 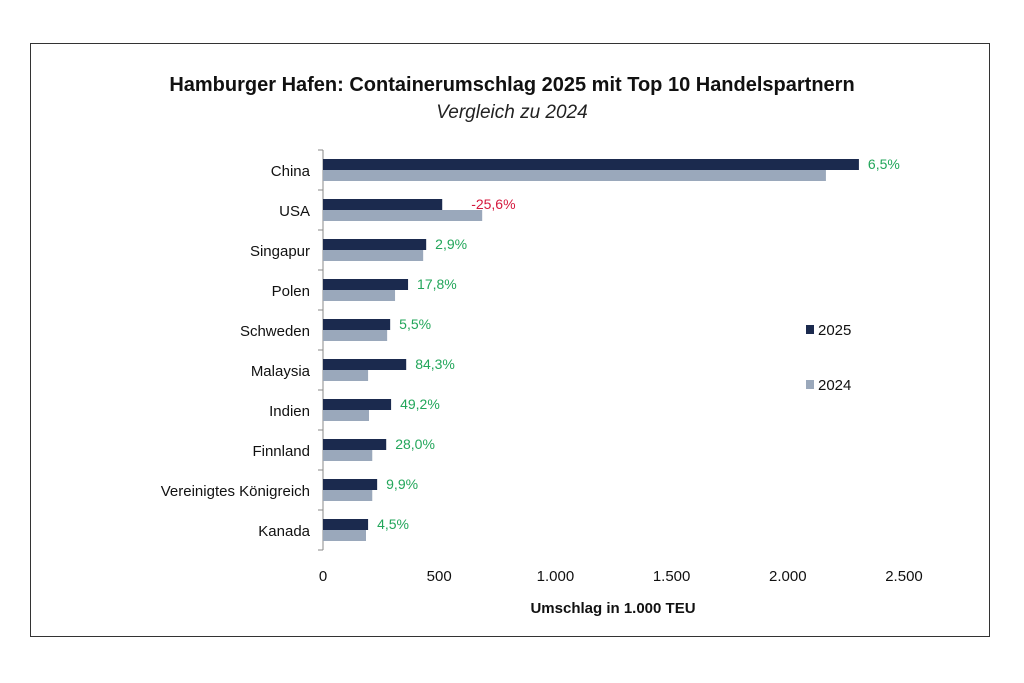 I want to click on category-label: Kanada, so click(x=284, y=531).